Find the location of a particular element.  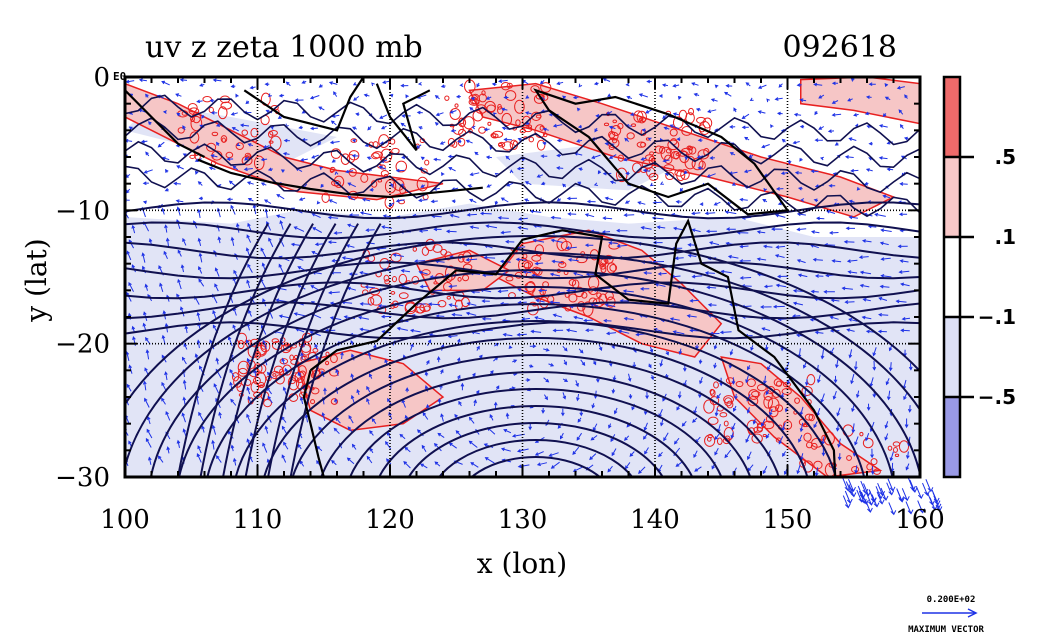

chart-timestamp: 092618 is located at coordinates (839, 47).